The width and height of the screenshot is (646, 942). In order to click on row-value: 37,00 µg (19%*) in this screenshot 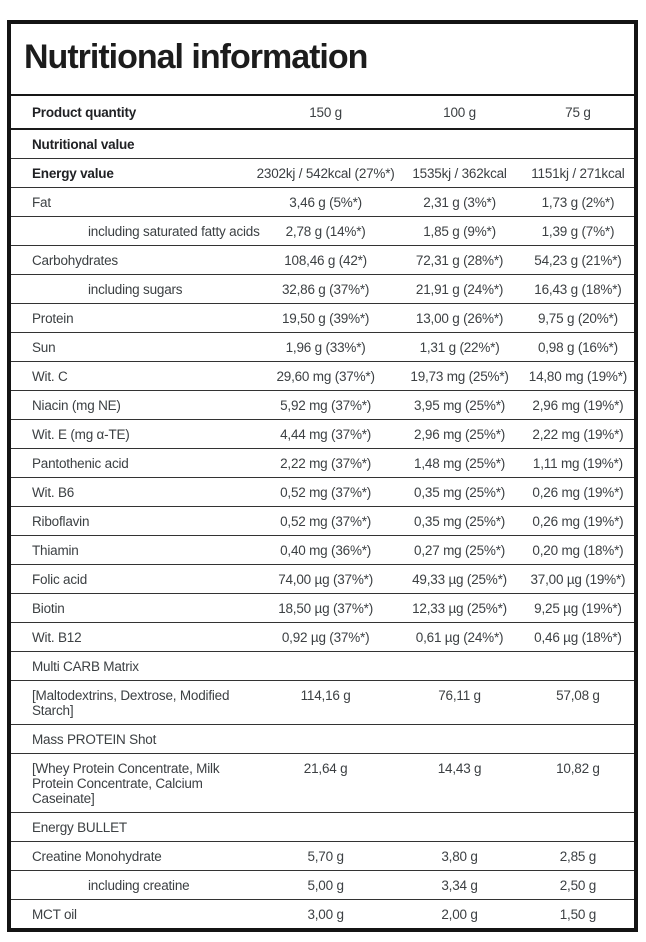, I will do `click(577, 579)`.